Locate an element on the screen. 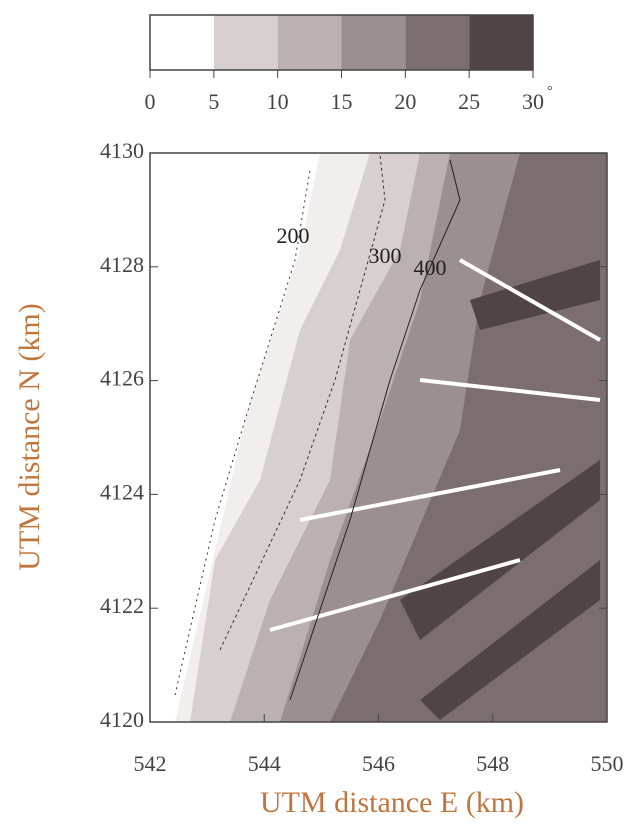 The image size is (635, 835). colorbar-tick-label: 25 is located at coordinates (469, 101).